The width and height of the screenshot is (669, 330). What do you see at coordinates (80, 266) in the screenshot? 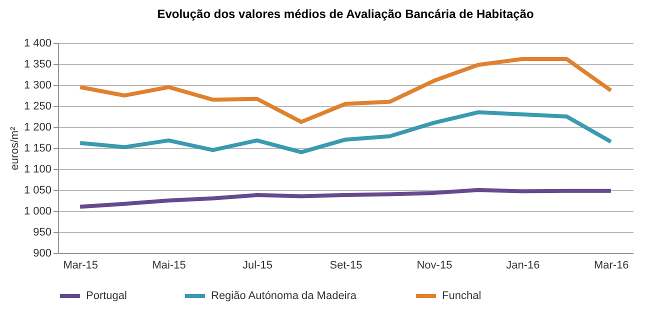
I see `x-tick-label: Mar-15` at bounding box center [80, 266].